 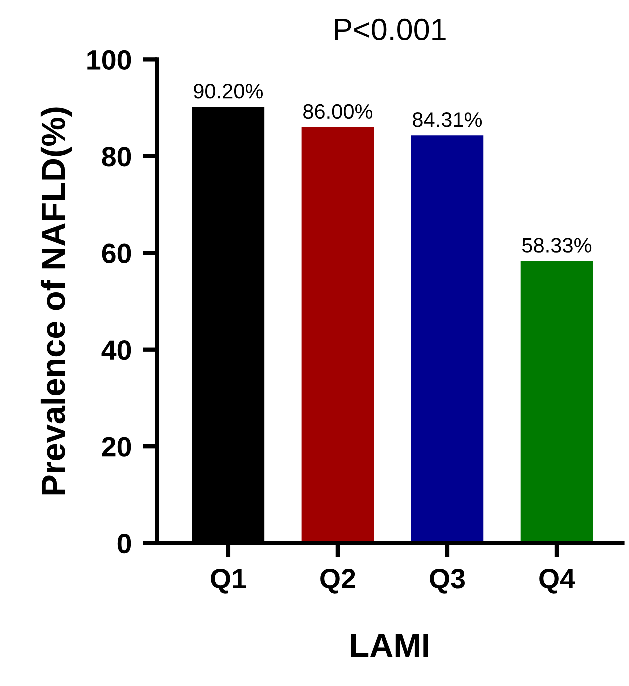 I want to click on y-tick-label: 80, so click(x=117, y=157).